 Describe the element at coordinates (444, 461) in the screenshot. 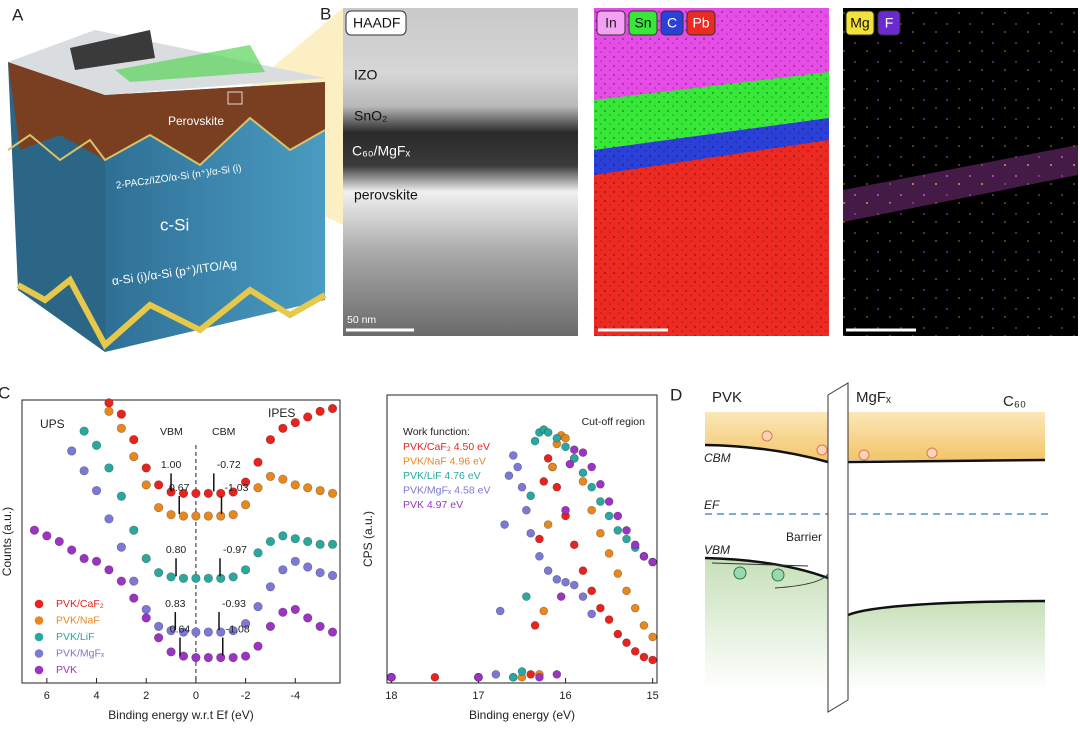

I see `legend-entry: PVK/NaF 4.96 eV` at that location.